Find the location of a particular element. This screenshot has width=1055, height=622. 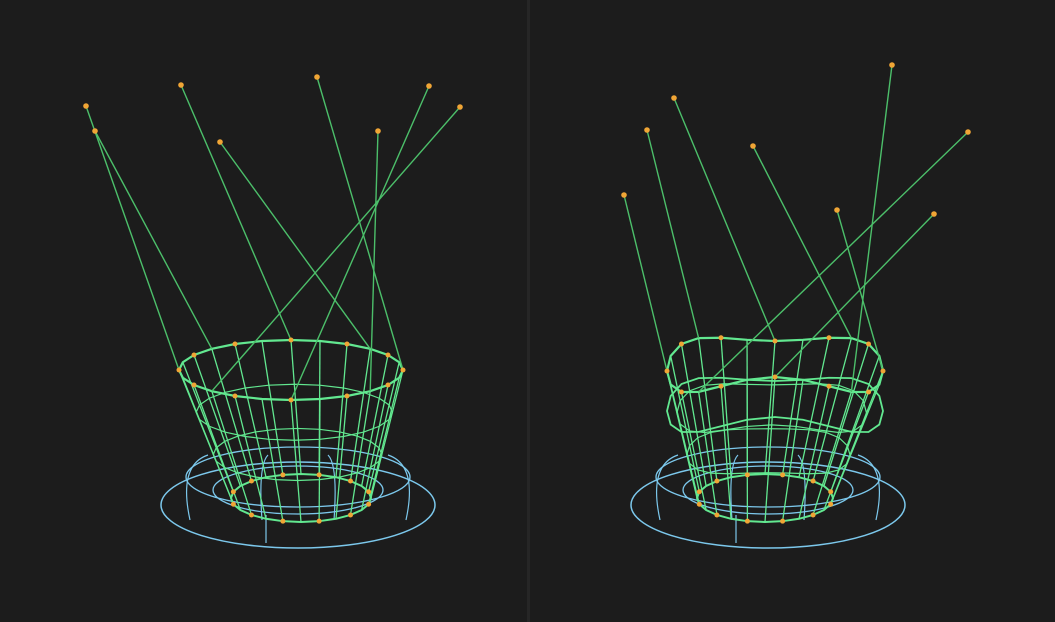

cup-ring is located at coordinates (297, 454).